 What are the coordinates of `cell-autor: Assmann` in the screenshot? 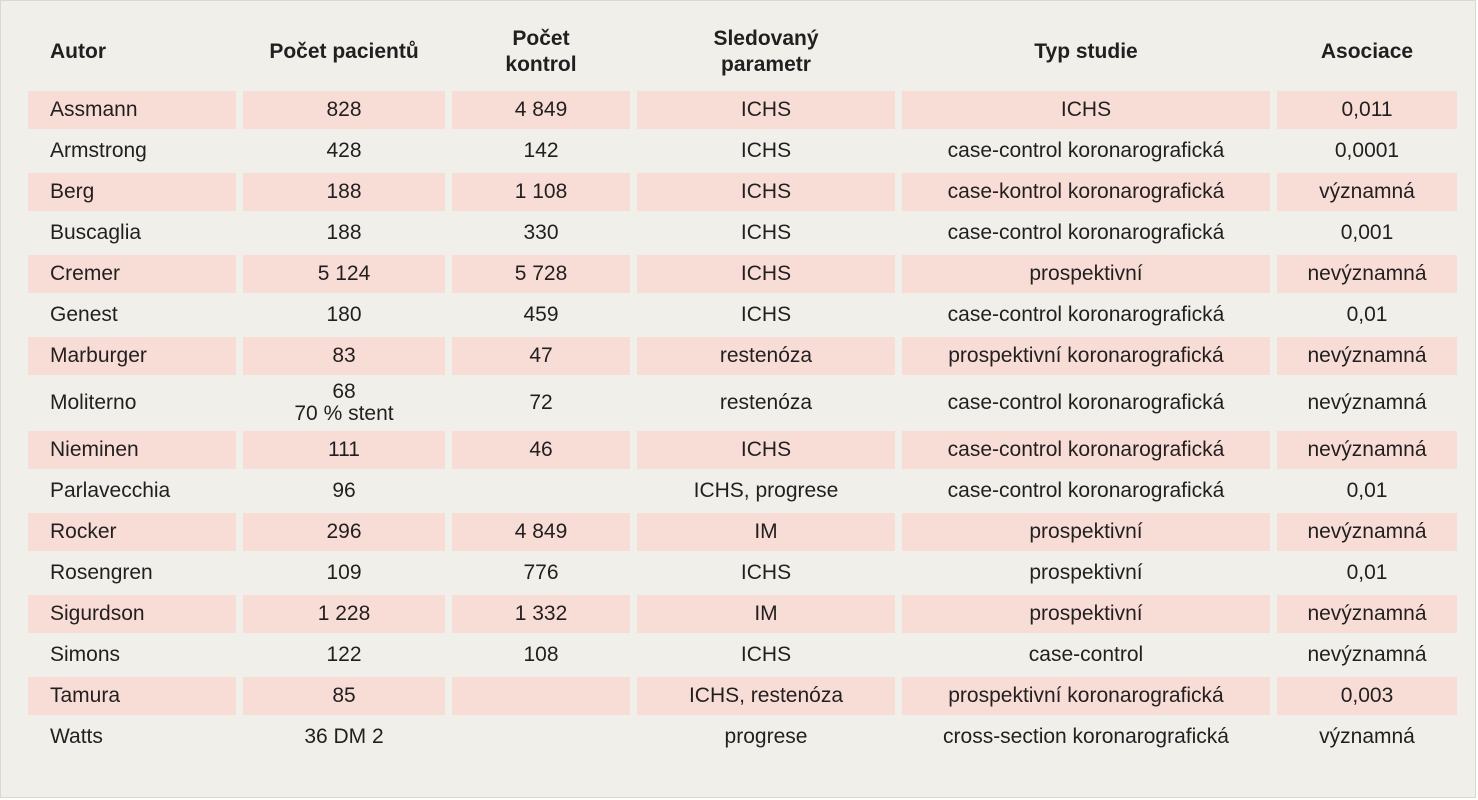 It's located at (132, 110).